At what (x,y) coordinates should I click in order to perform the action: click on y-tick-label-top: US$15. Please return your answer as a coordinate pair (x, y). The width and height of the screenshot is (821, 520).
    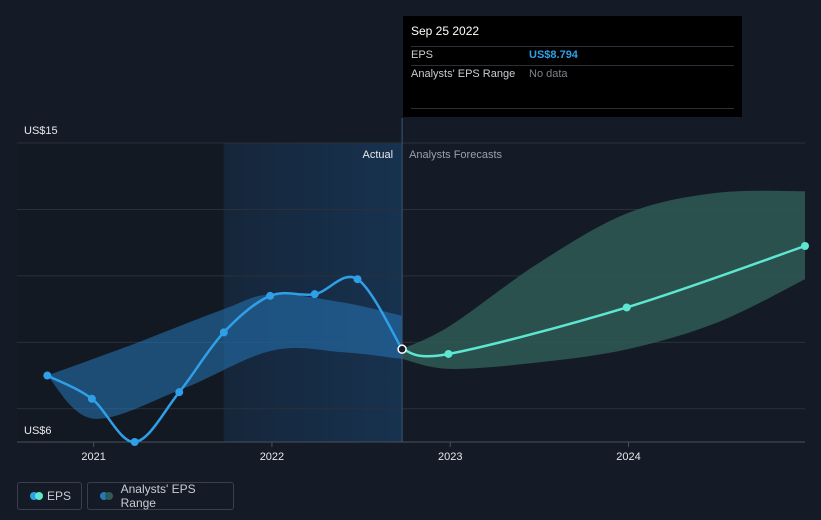
    Looking at the image, I should click on (41, 131).